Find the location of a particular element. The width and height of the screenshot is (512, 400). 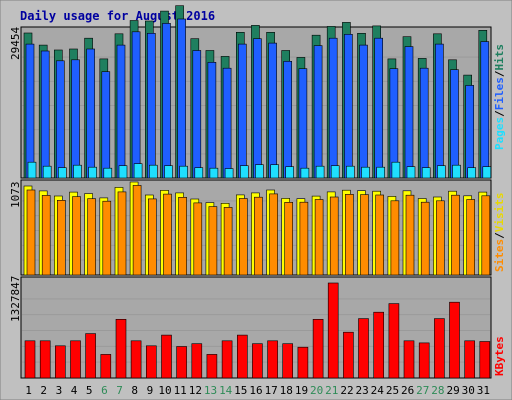

hits-ymax-label: 29454 is located at coordinates (15, 43).